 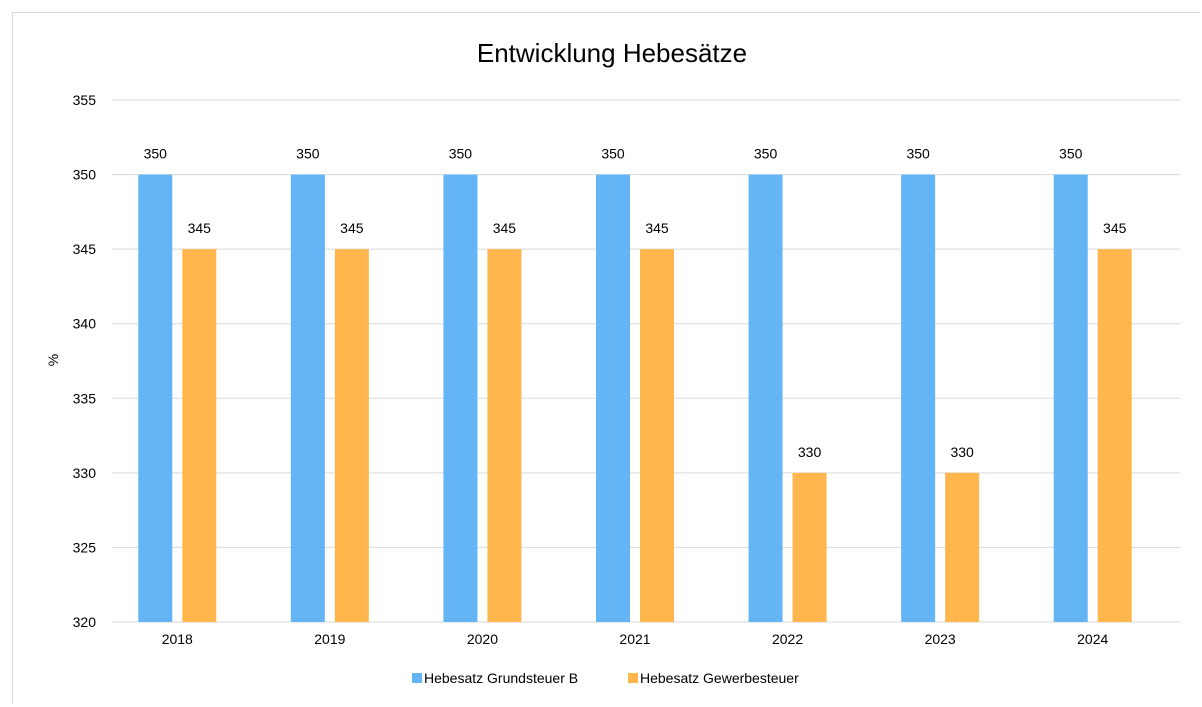 I want to click on y-tick-label: 335, so click(x=85, y=398).